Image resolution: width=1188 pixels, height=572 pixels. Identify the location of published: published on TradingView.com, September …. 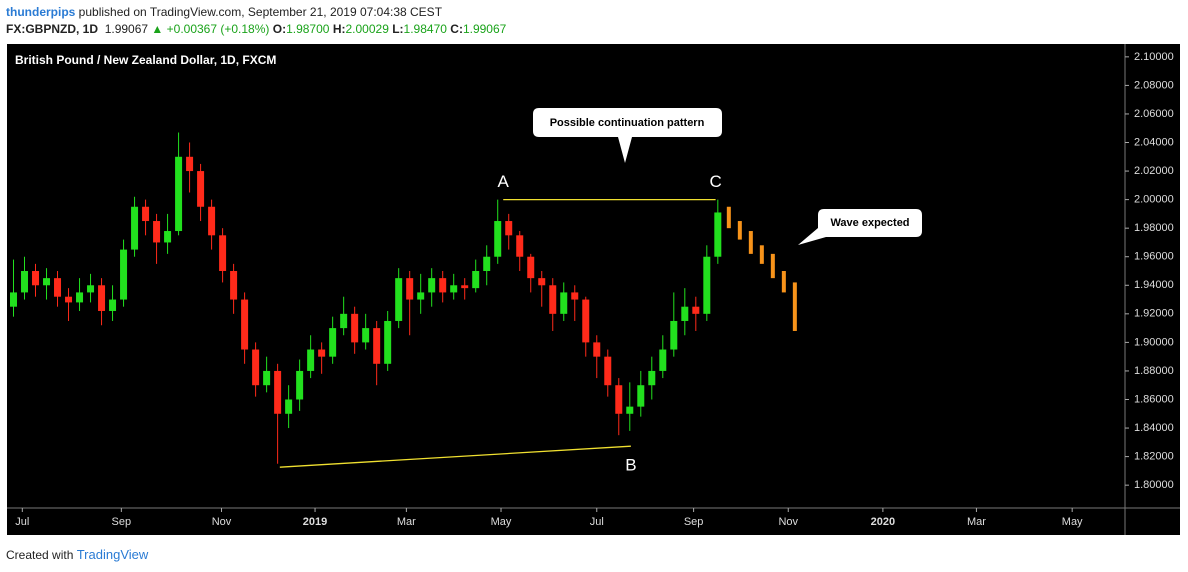
(260, 12).